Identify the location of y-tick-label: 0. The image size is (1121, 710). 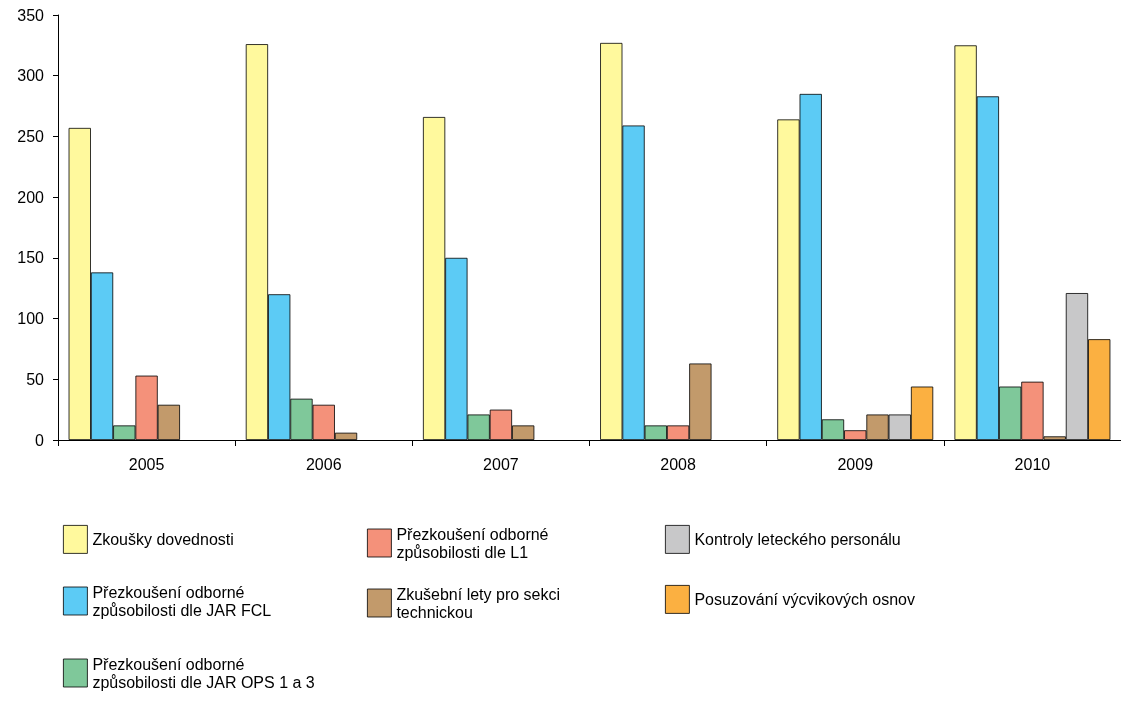
(40, 440).